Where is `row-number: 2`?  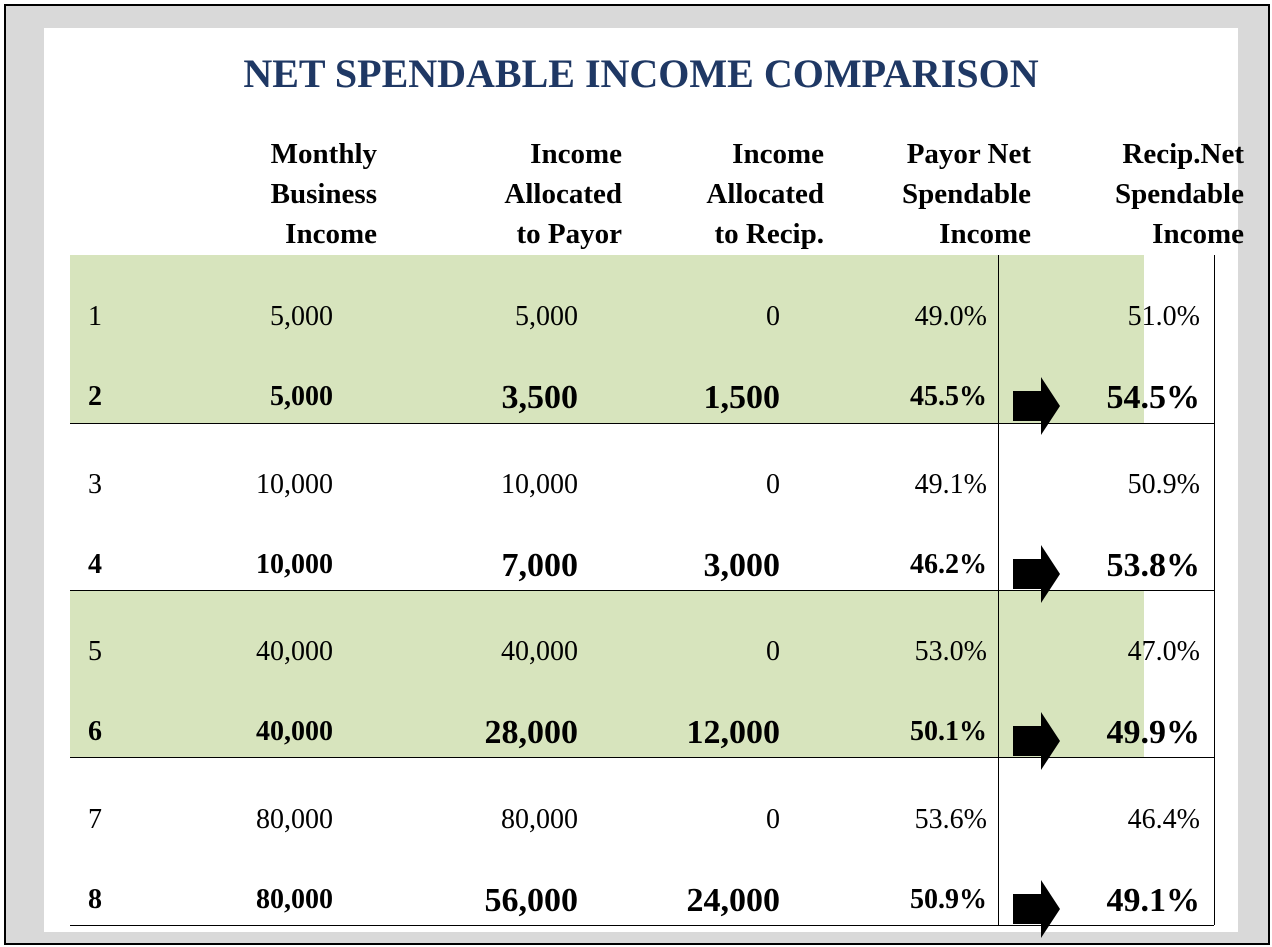
row-number: 2 is located at coordinates (95, 396).